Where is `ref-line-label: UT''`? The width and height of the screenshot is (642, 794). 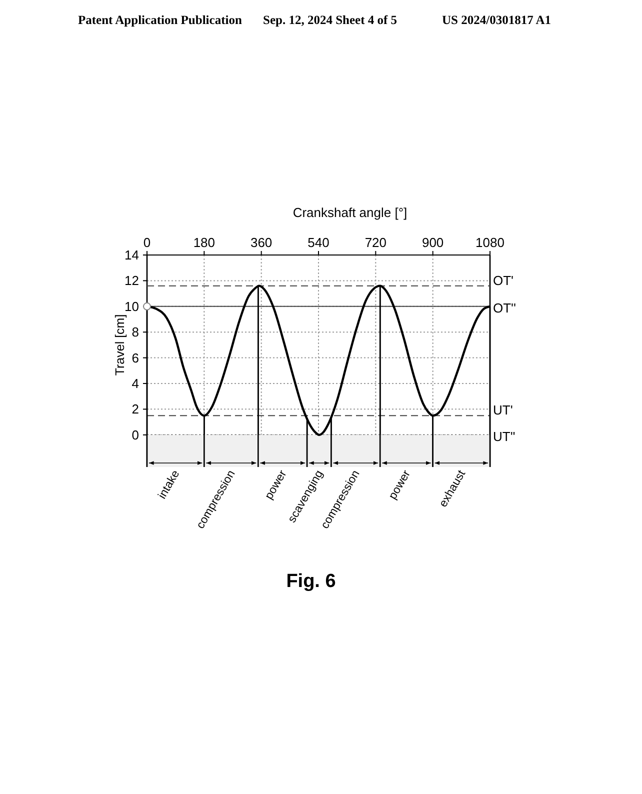
ref-line-label: UT'' is located at coordinates (504, 436).